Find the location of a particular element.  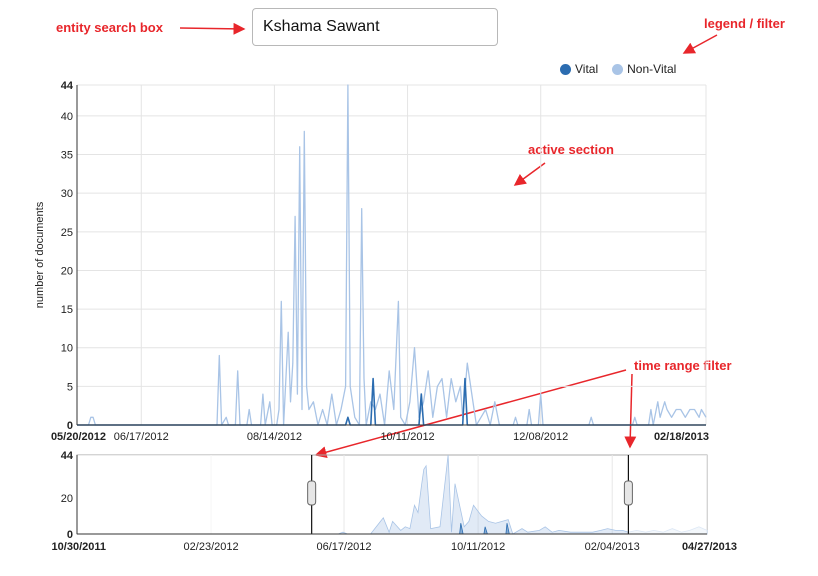

y-tick-label: 40 is located at coordinates (67, 117).